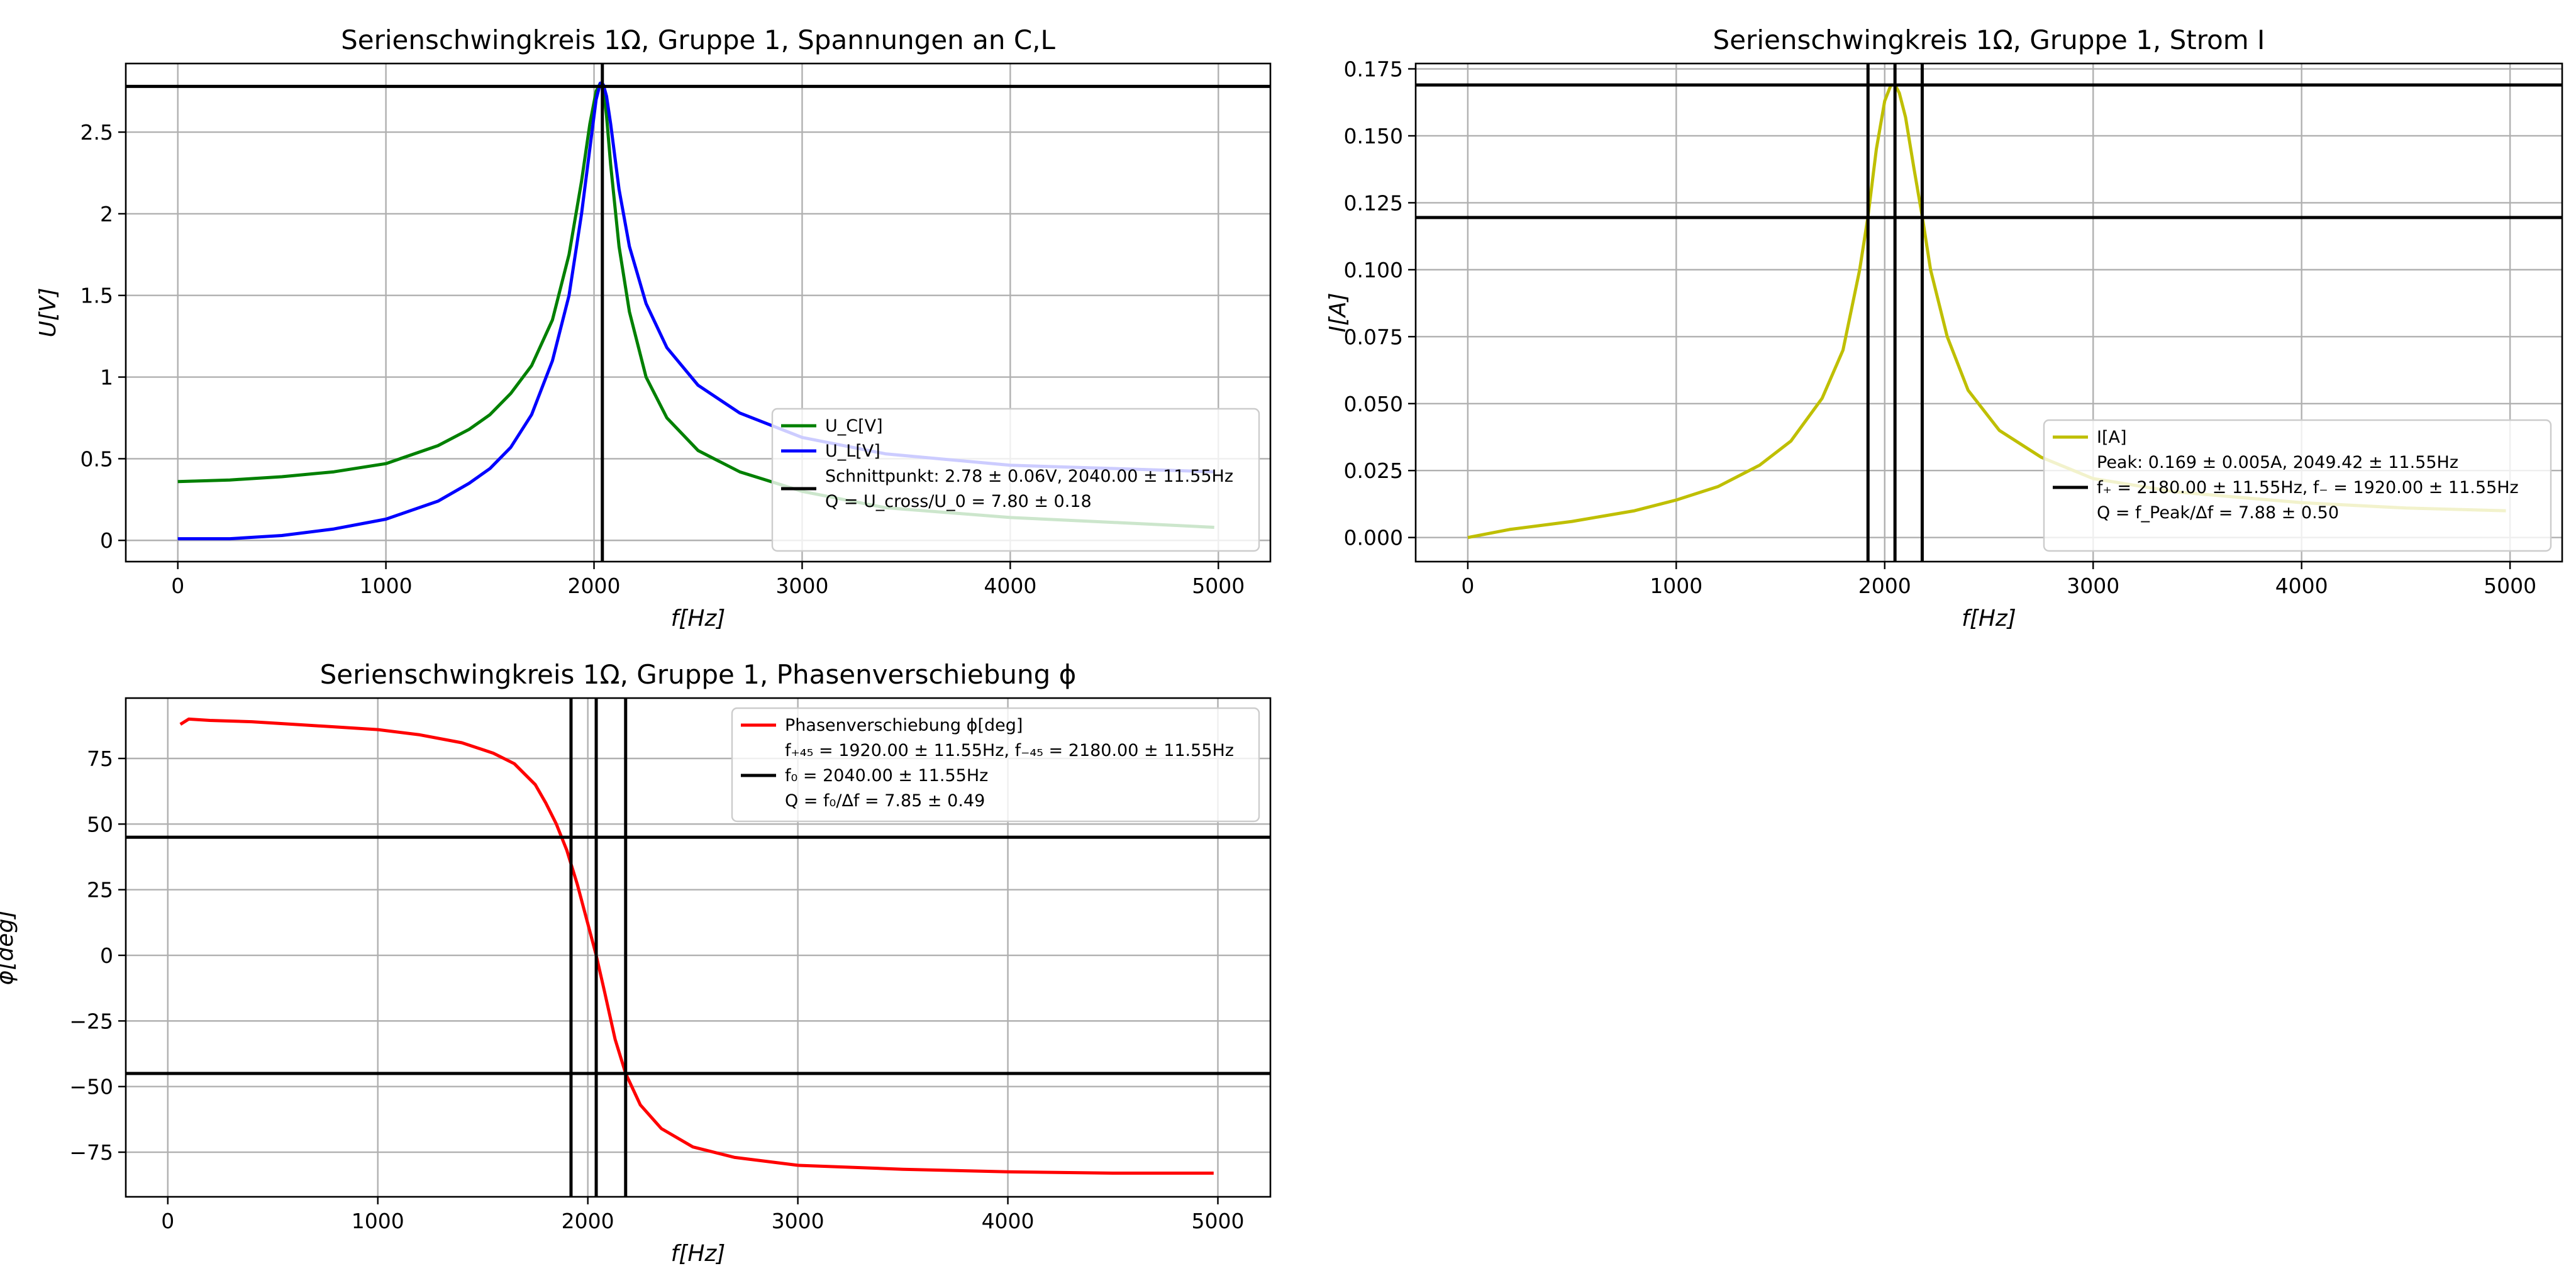  Describe the element at coordinates (885, 801) in the screenshot. I see `legend-entry: Q = f₀/Δf = 7.85 ± 0.49` at that location.